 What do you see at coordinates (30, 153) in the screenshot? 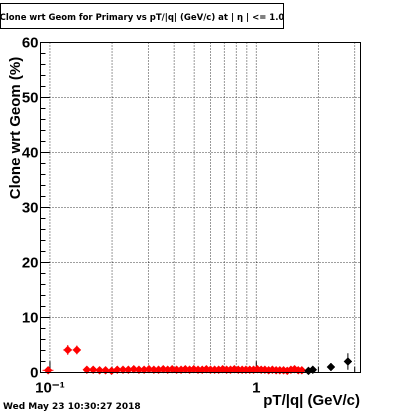
I see `y-tick-label: 40` at bounding box center [30, 153].